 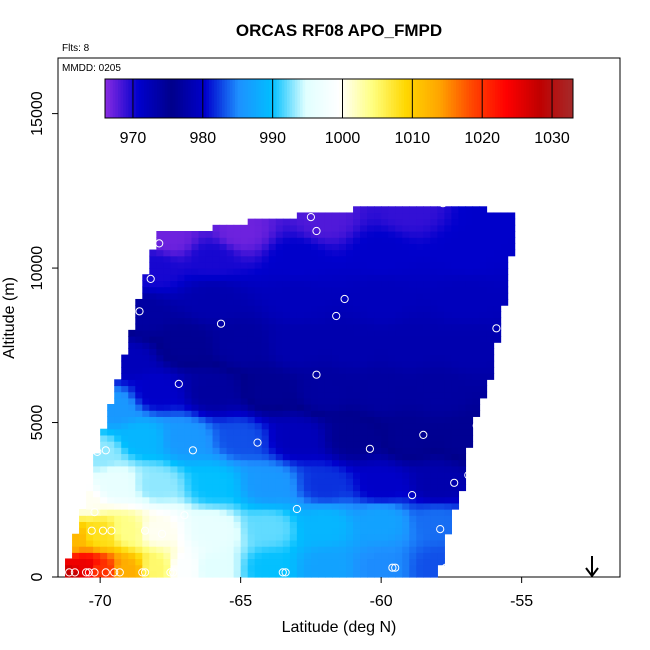 I want to click on y-tick-label: 15000, so click(x=37, y=113).